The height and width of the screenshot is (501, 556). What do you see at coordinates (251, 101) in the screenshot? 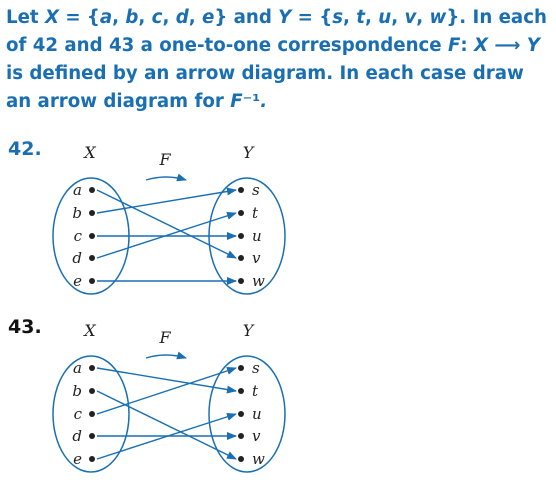
I see `prompt-text: ⁻¹` at bounding box center [251, 101].